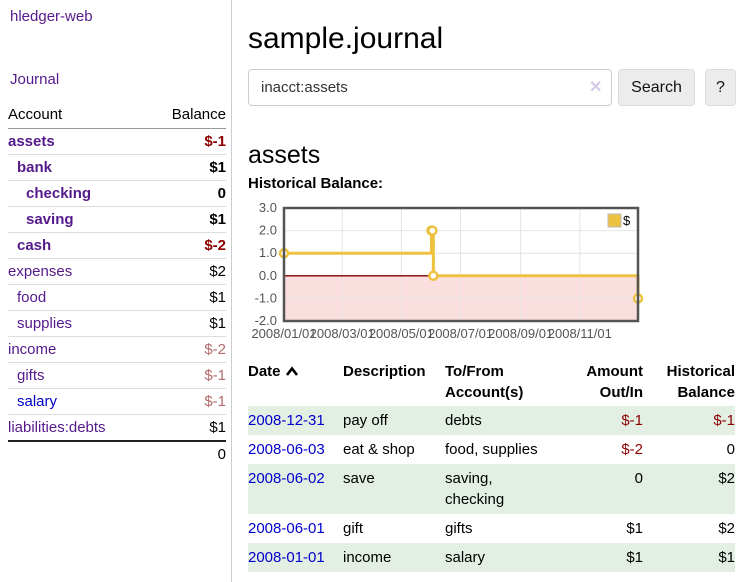 The image size is (742, 582). Describe the element at coordinates (117, 297) in the screenshot. I see `account-row: food $1` at that location.